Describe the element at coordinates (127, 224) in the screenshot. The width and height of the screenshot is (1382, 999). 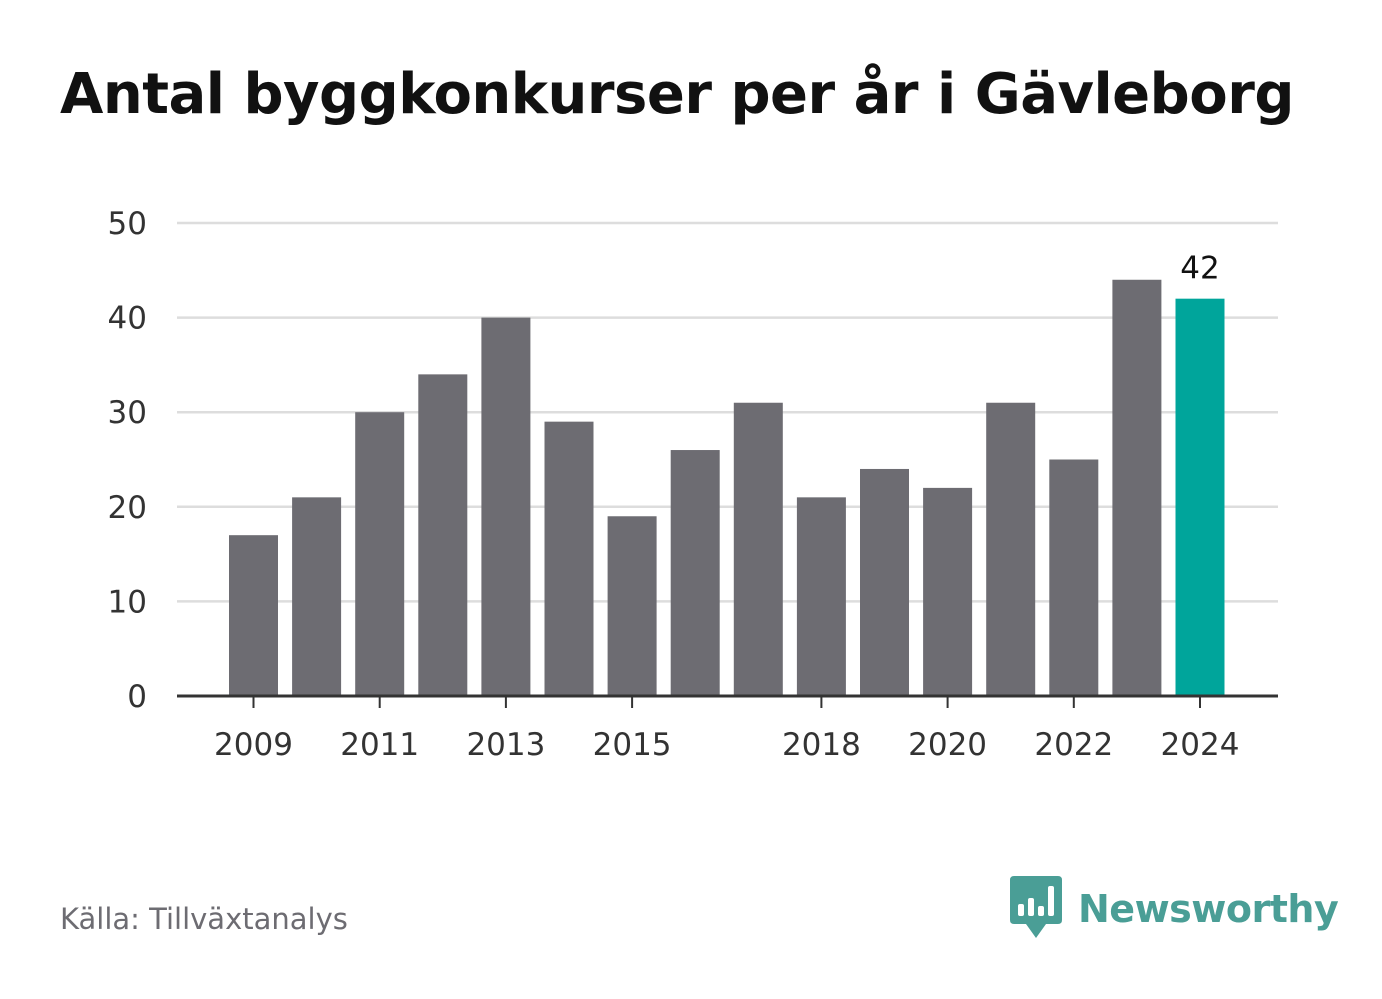
I see `y-tick-label: 50` at that location.